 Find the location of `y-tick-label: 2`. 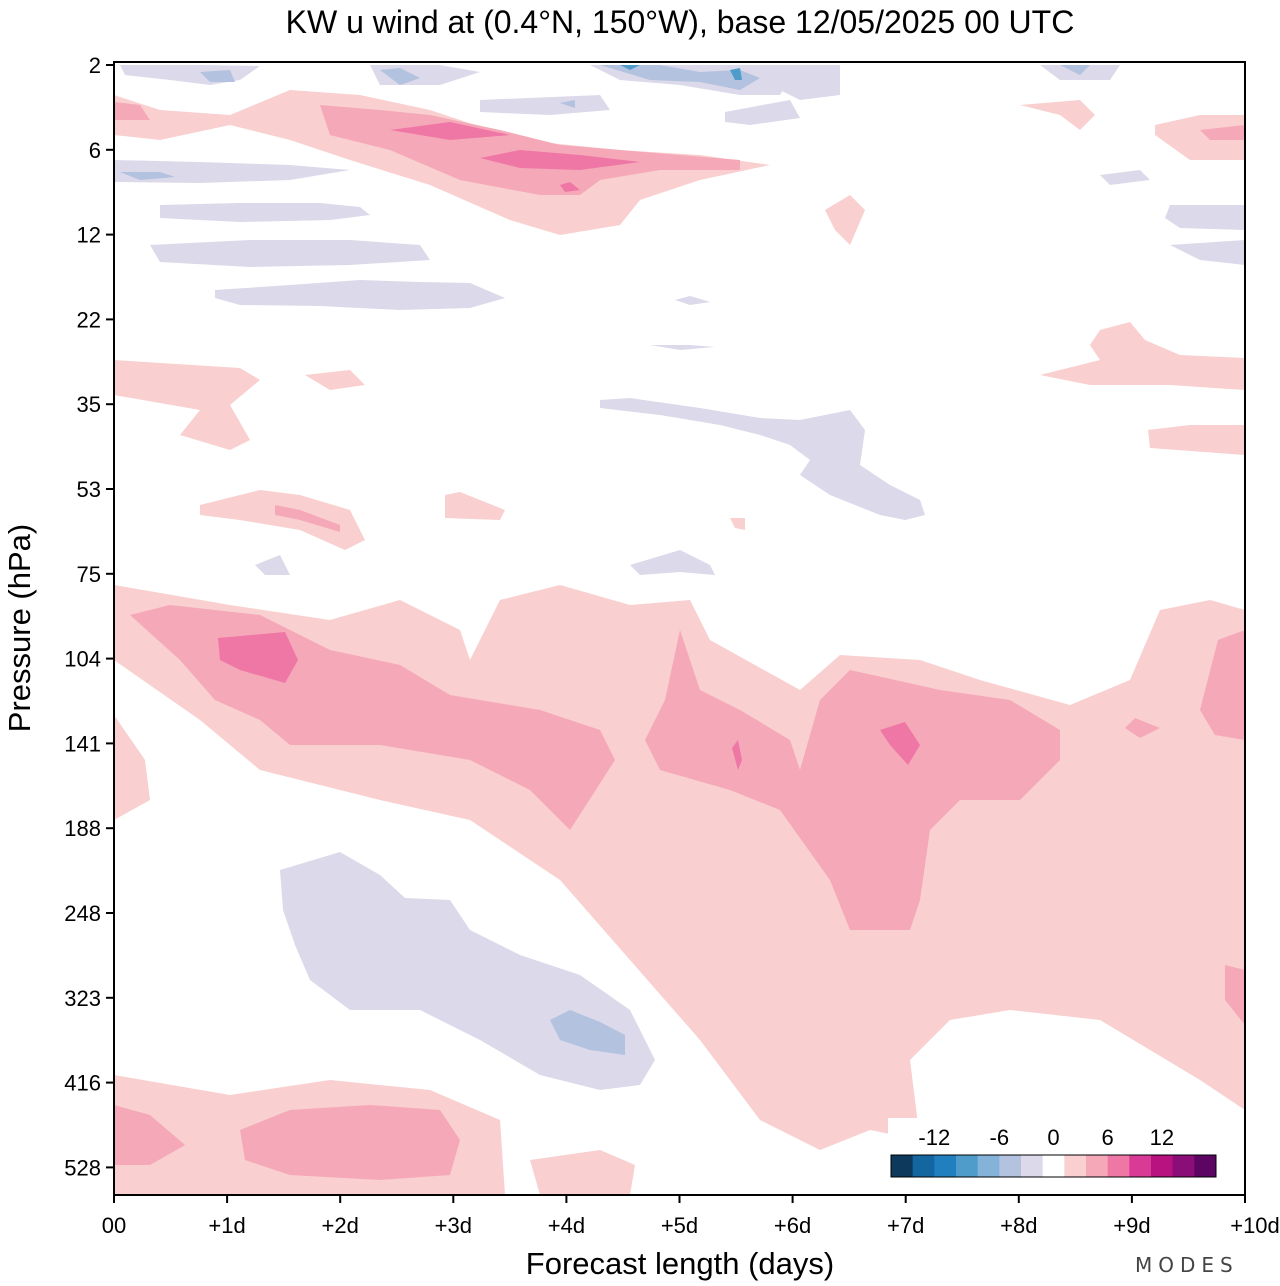

y-tick-label: 2 is located at coordinates (95, 65).